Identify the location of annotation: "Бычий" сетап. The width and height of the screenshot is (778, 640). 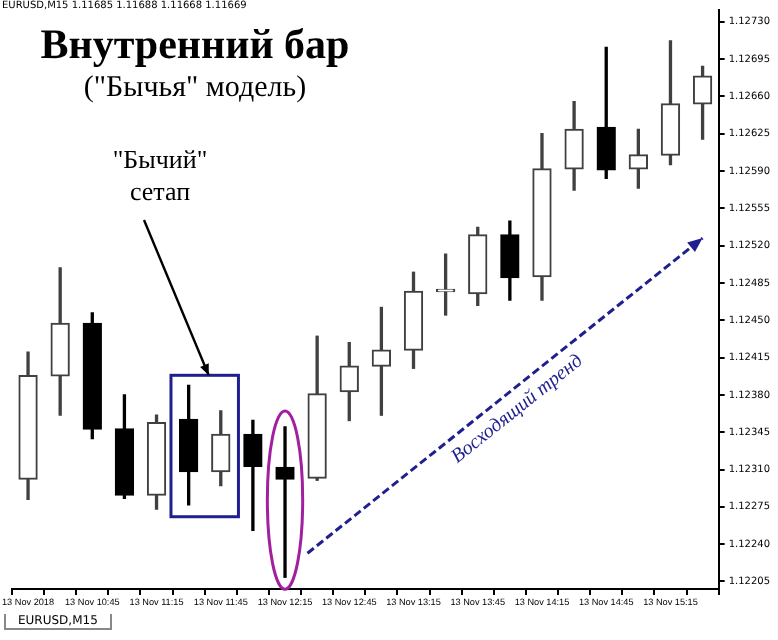
(160, 176).